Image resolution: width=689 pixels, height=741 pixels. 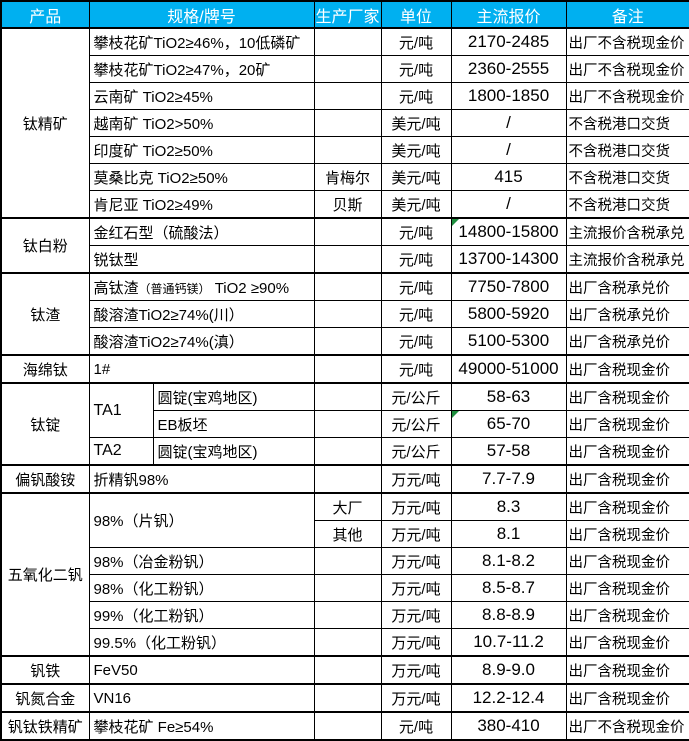 What do you see at coordinates (416, 177) in the screenshot?
I see `unit-cell: 美元/吨` at bounding box center [416, 177].